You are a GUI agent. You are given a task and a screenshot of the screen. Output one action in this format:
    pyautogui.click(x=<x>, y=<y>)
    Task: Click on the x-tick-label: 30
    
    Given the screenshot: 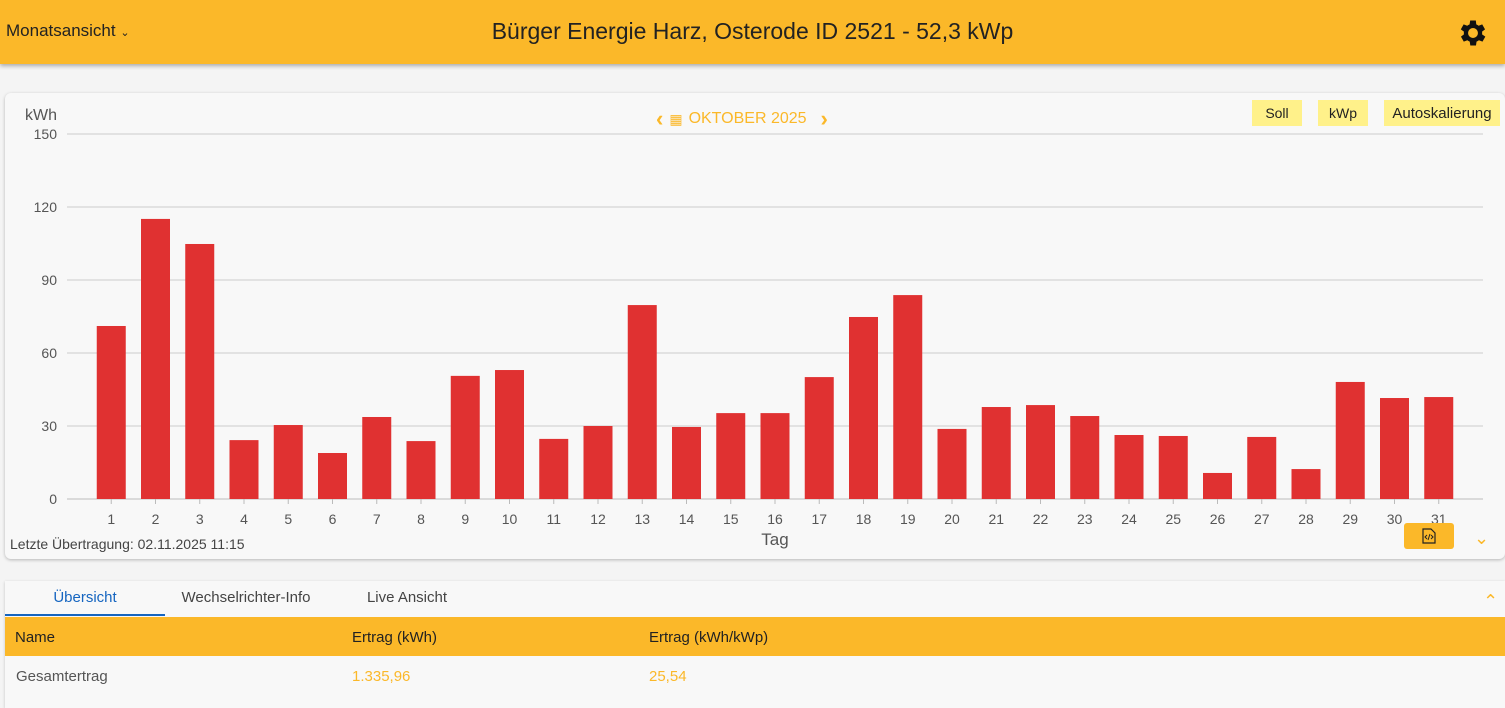 What is the action you would take?
    pyautogui.click(x=1395, y=519)
    